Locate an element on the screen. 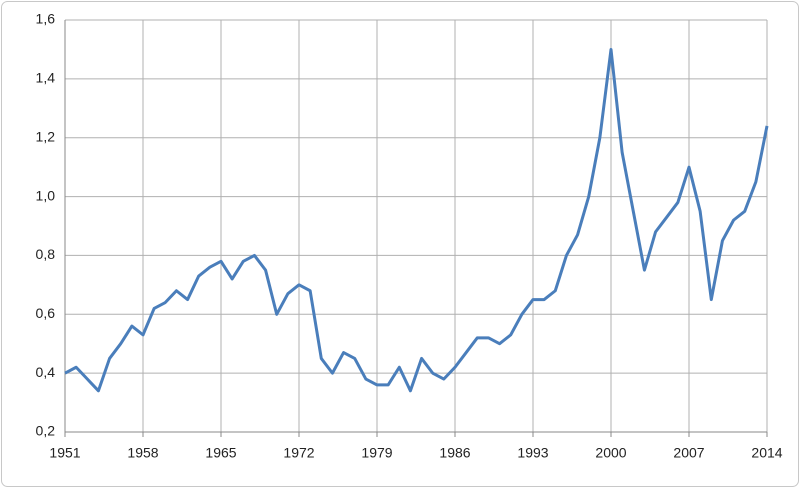 The image size is (800, 488). y-tick-label: 1,4 is located at coordinates (46, 78).